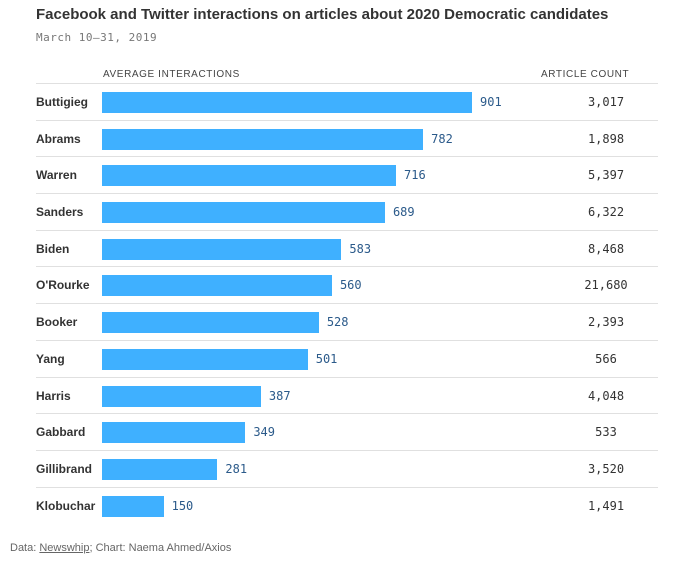  Describe the element at coordinates (606, 138) in the screenshot. I see `article-count-value: 1,898` at that location.